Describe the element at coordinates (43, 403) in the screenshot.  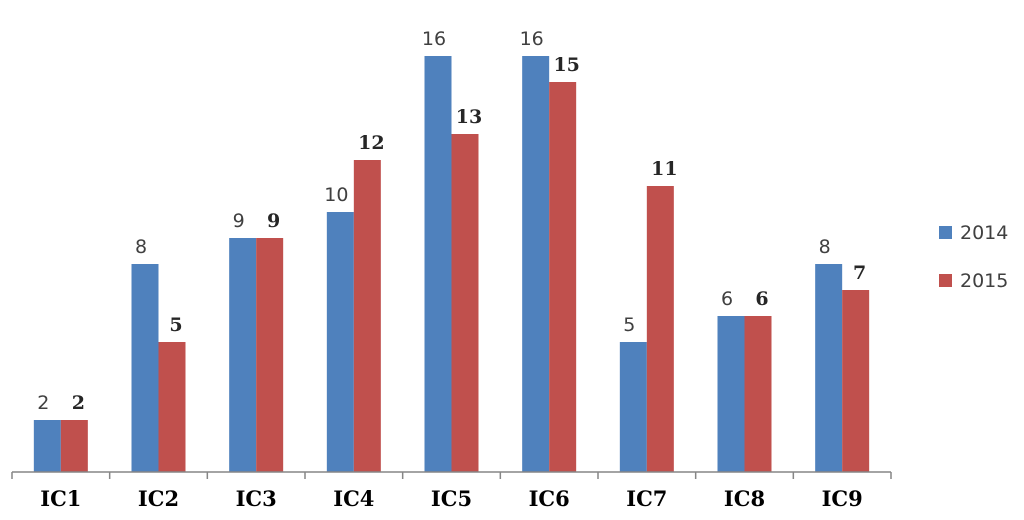
I see `data-label-2014-ic1: 2` at that location.